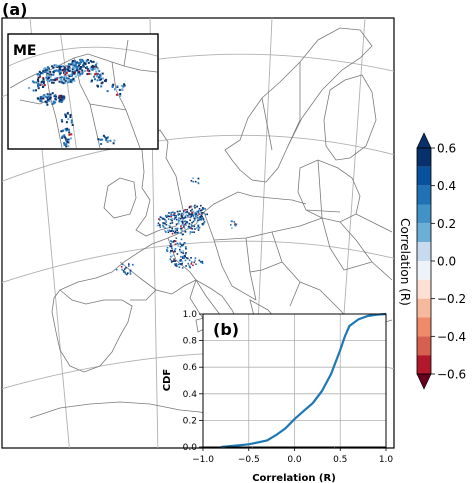 Image resolution: width=474 pixels, height=483 pixels. Describe the element at coordinates (448, 262) in the screenshot. I see `colorbar-ticks: 0.6 0.4 0.2 0.0 −0.2 −0.4 −0.6` at that location.